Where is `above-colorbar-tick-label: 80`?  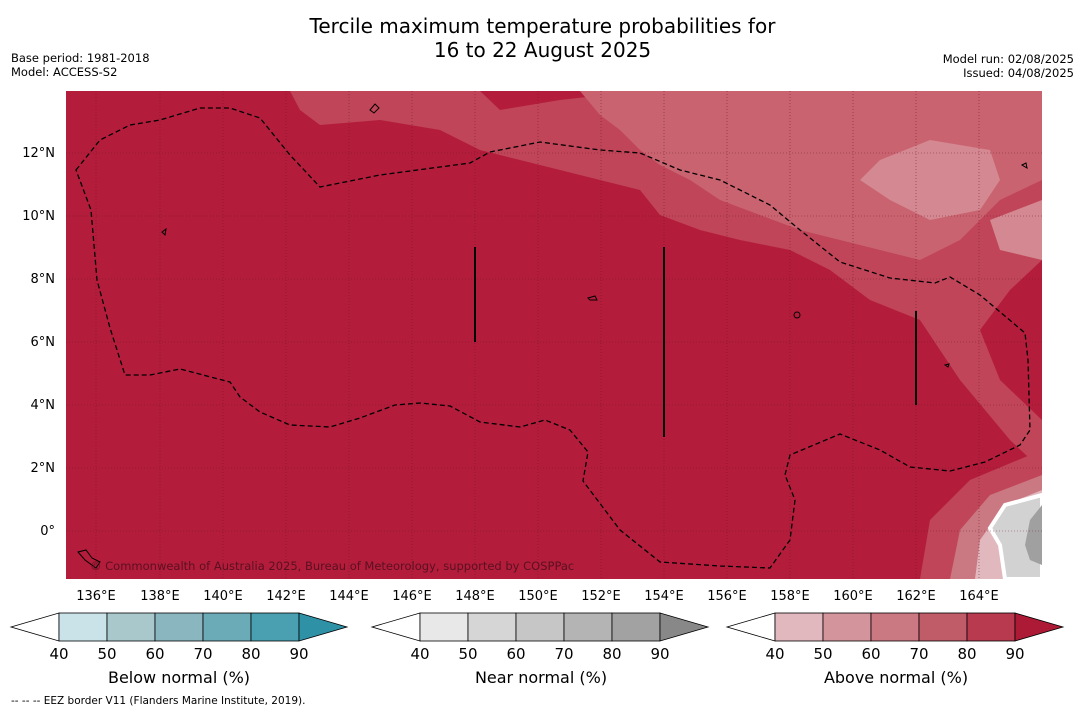
above-colorbar-tick-label: 80 is located at coordinates (966, 654).